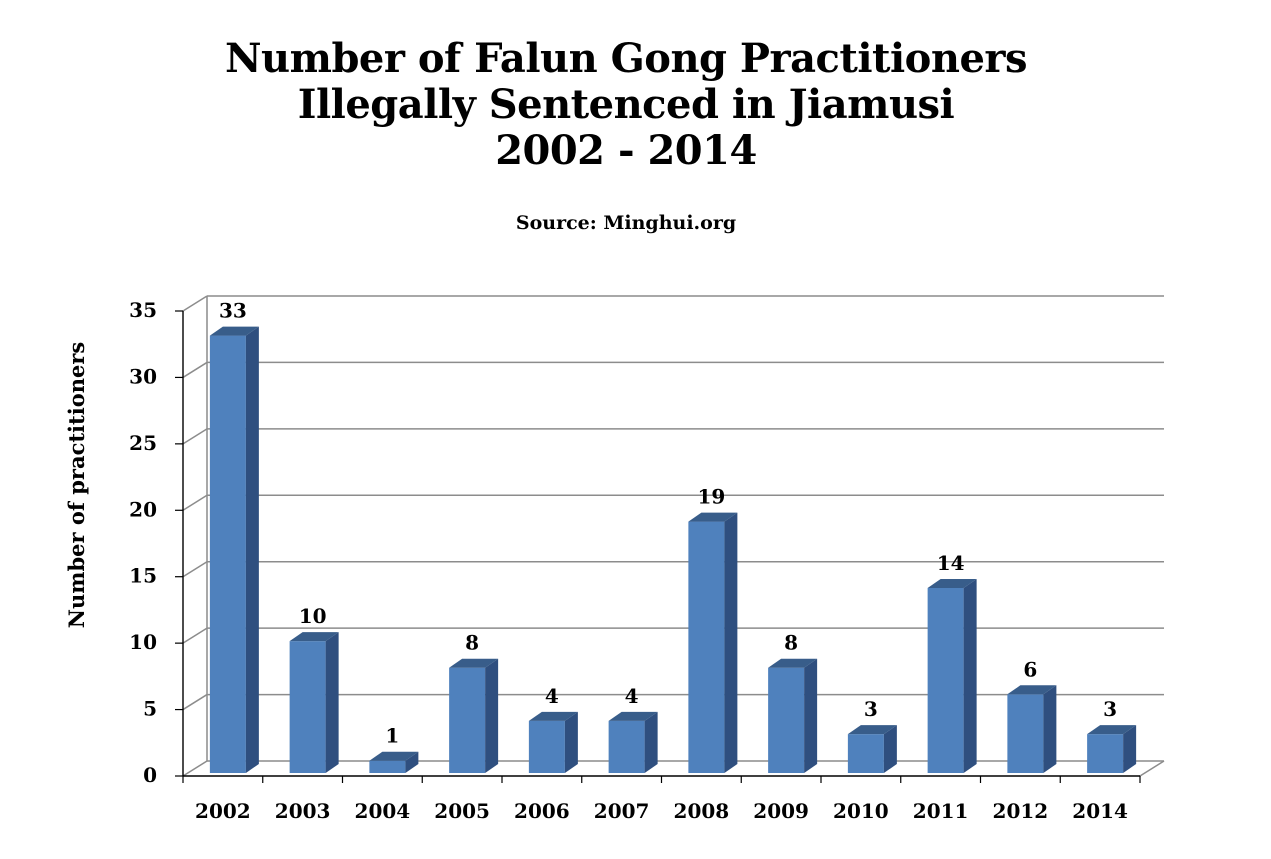 This screenshot has width=1271, height=859. What do you see at coordinates (861, 811) in the screenshot?
I see `x-tick-label: 2010` at bounding box center [861, 811].